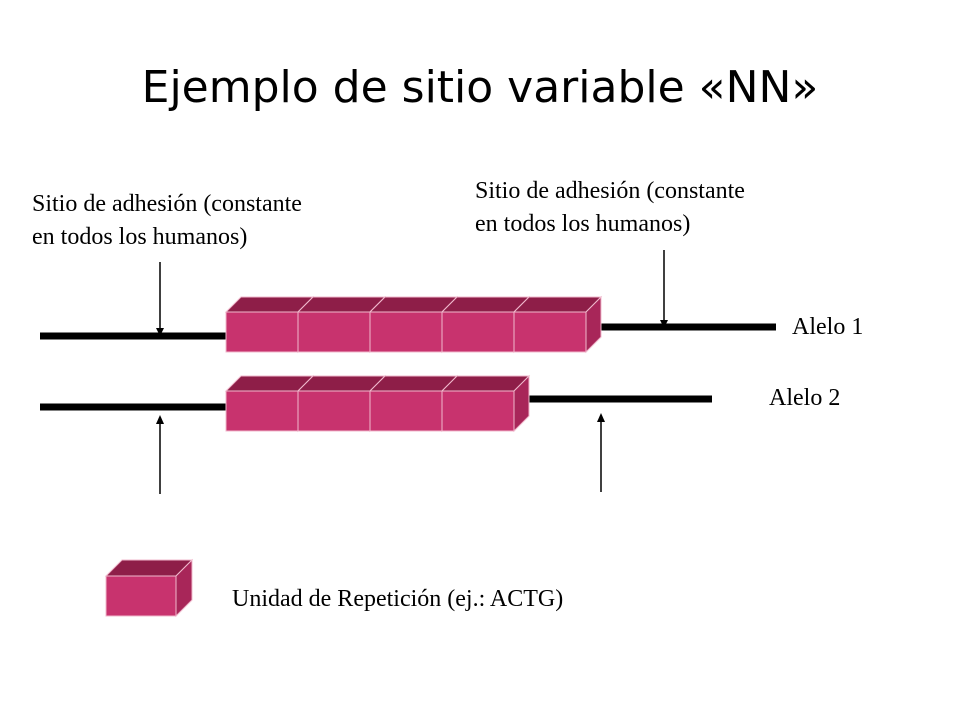  Describe the element at coordinates (160, 332) in the screenshot. I see `left-site-pointer-arrowhead` at that location.